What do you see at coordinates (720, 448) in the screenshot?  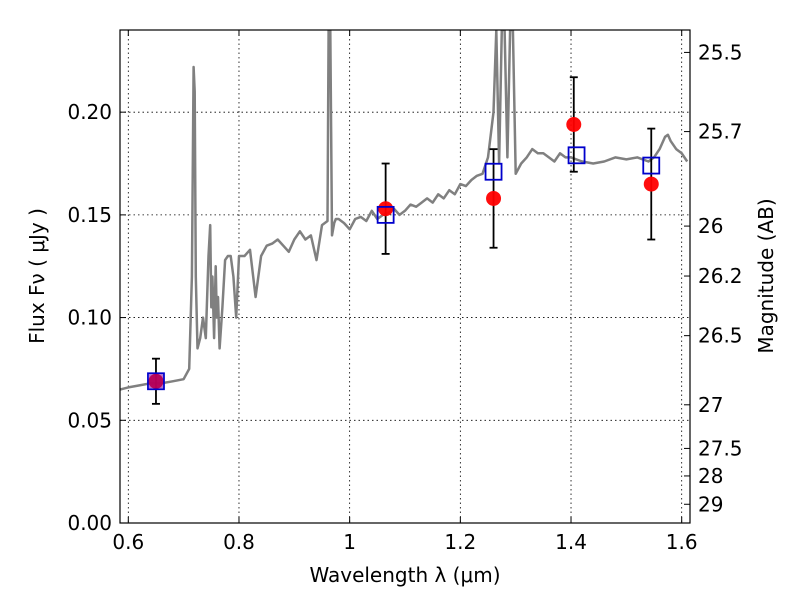 I see `y2-tick-label: 27.5` at bounding box center [720, 448].